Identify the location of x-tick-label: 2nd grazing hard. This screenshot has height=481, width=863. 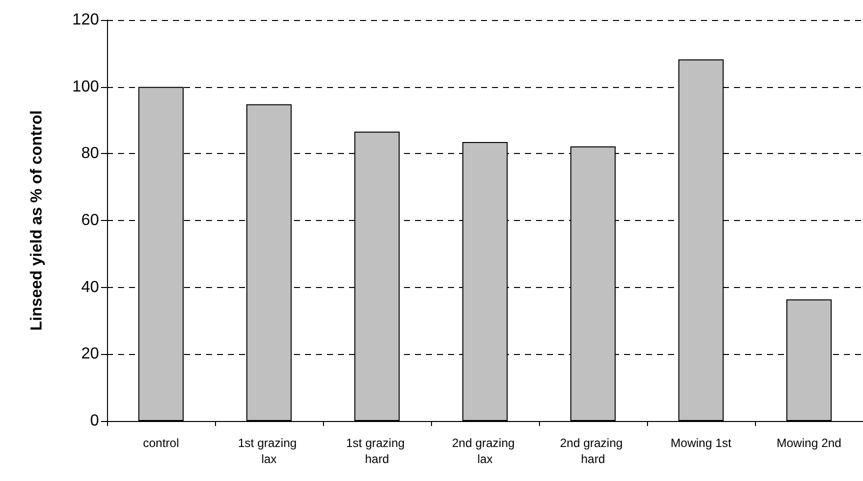
(593, 451).